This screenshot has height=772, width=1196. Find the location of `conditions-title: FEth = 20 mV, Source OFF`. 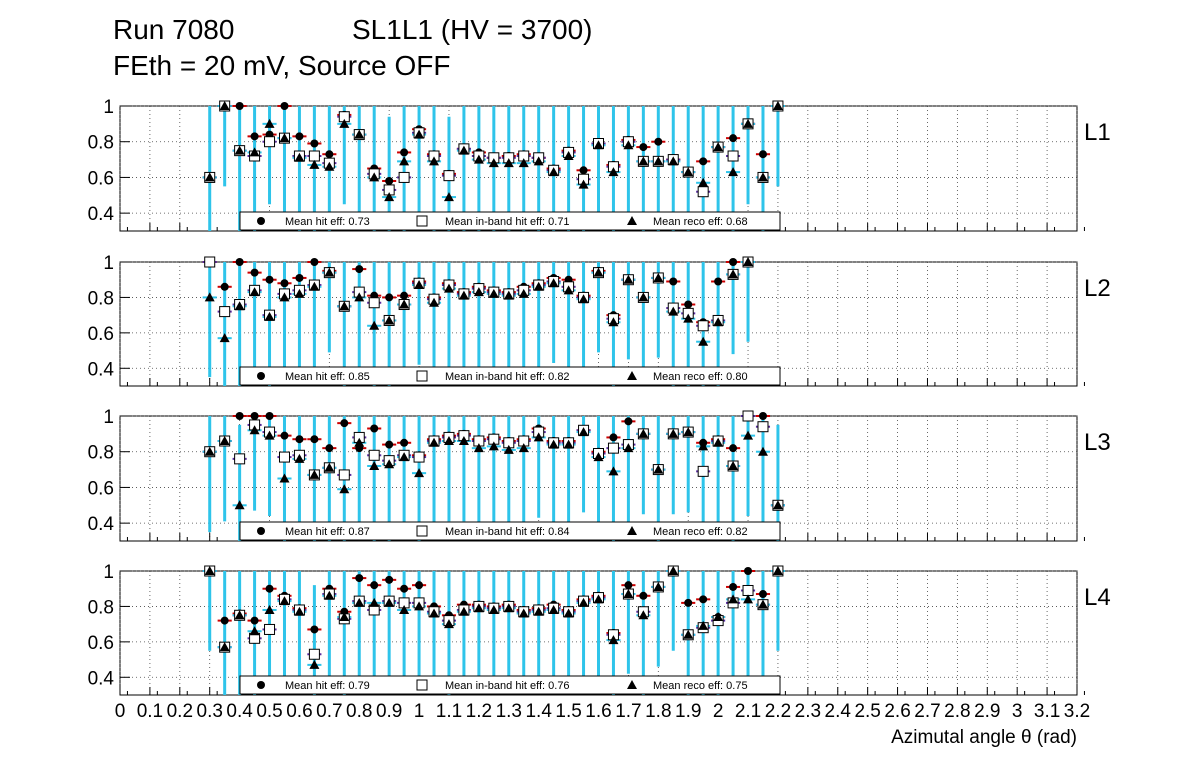

conditions-title: FEth = 20 mV, Source OFF is located at coordinates (282, 65).